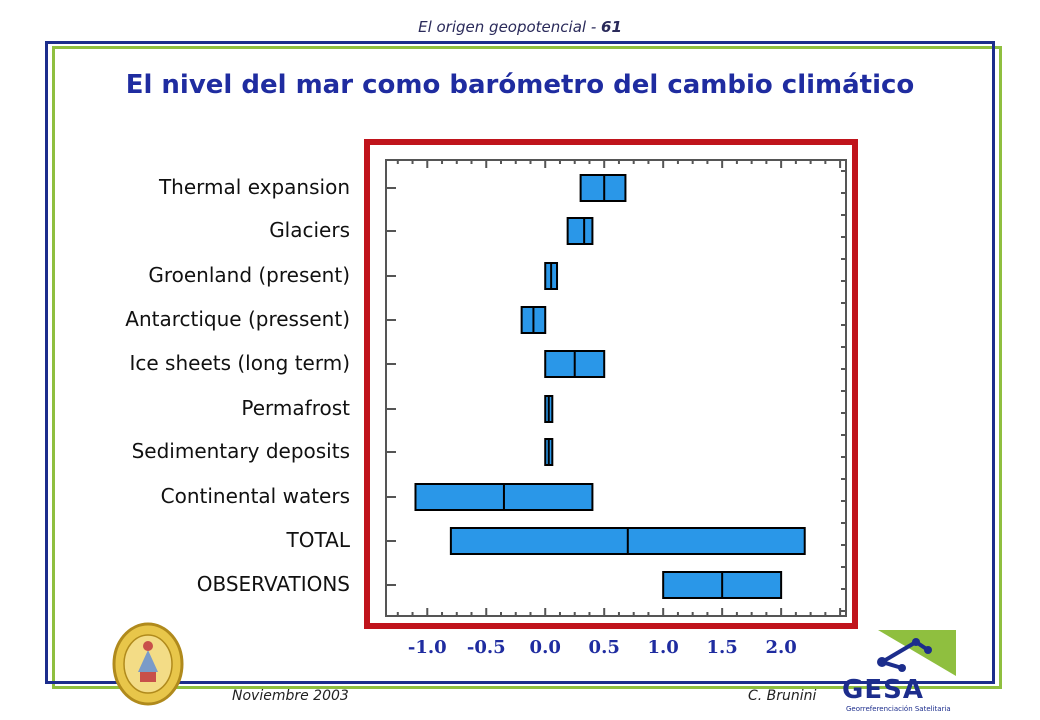 The image size is (1040, 720). Describe the element at coordinates (249, 275) in the screenshot. I see `category-label: Groenland (present)` at that location.